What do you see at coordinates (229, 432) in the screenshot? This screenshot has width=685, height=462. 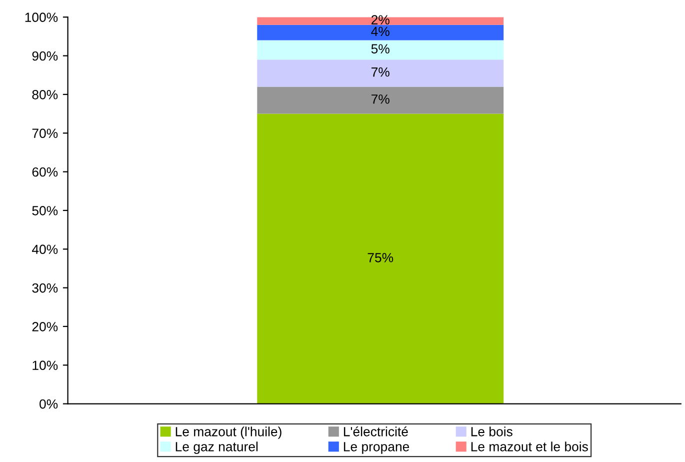 I see `legend-label: Le mazout (l'huile)` at bounding box center [229, 432].